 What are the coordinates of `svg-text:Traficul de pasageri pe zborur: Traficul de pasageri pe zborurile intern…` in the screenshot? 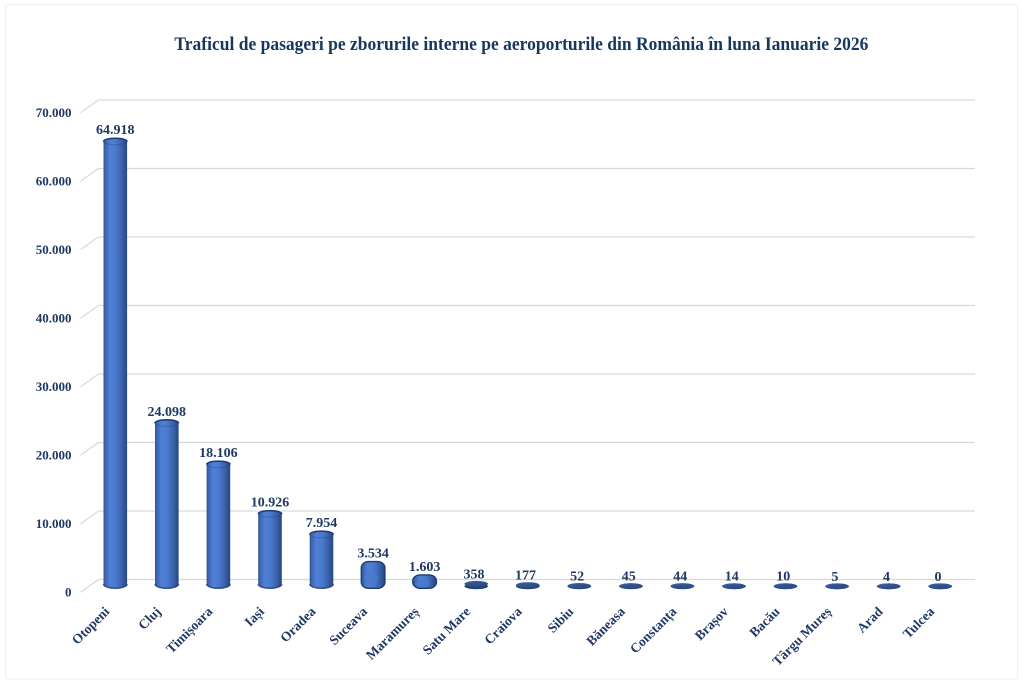 It's located at (521, 44).